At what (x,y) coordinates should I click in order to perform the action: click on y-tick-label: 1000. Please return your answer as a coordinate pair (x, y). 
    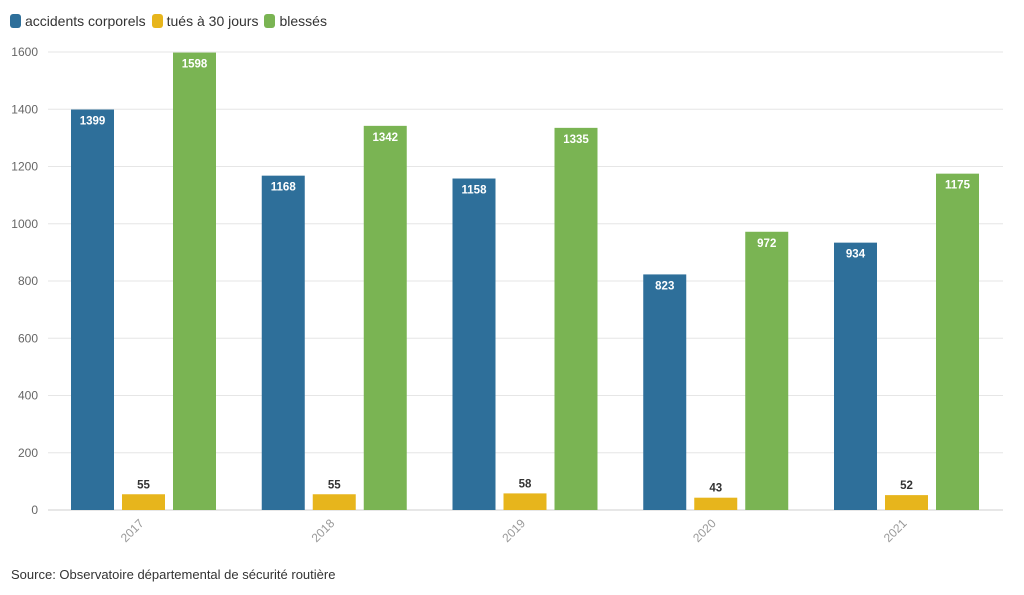
    Looking at the image, I should click on (24, 224).